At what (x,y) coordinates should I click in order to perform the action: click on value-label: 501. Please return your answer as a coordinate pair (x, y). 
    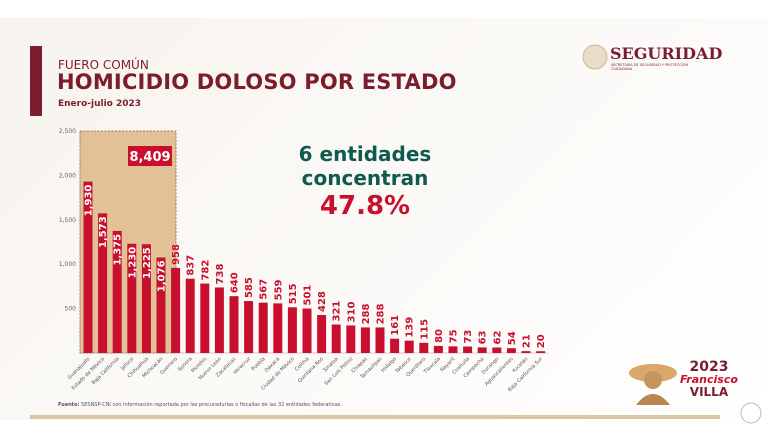
    Looking at the image, I should click on (308, 295).